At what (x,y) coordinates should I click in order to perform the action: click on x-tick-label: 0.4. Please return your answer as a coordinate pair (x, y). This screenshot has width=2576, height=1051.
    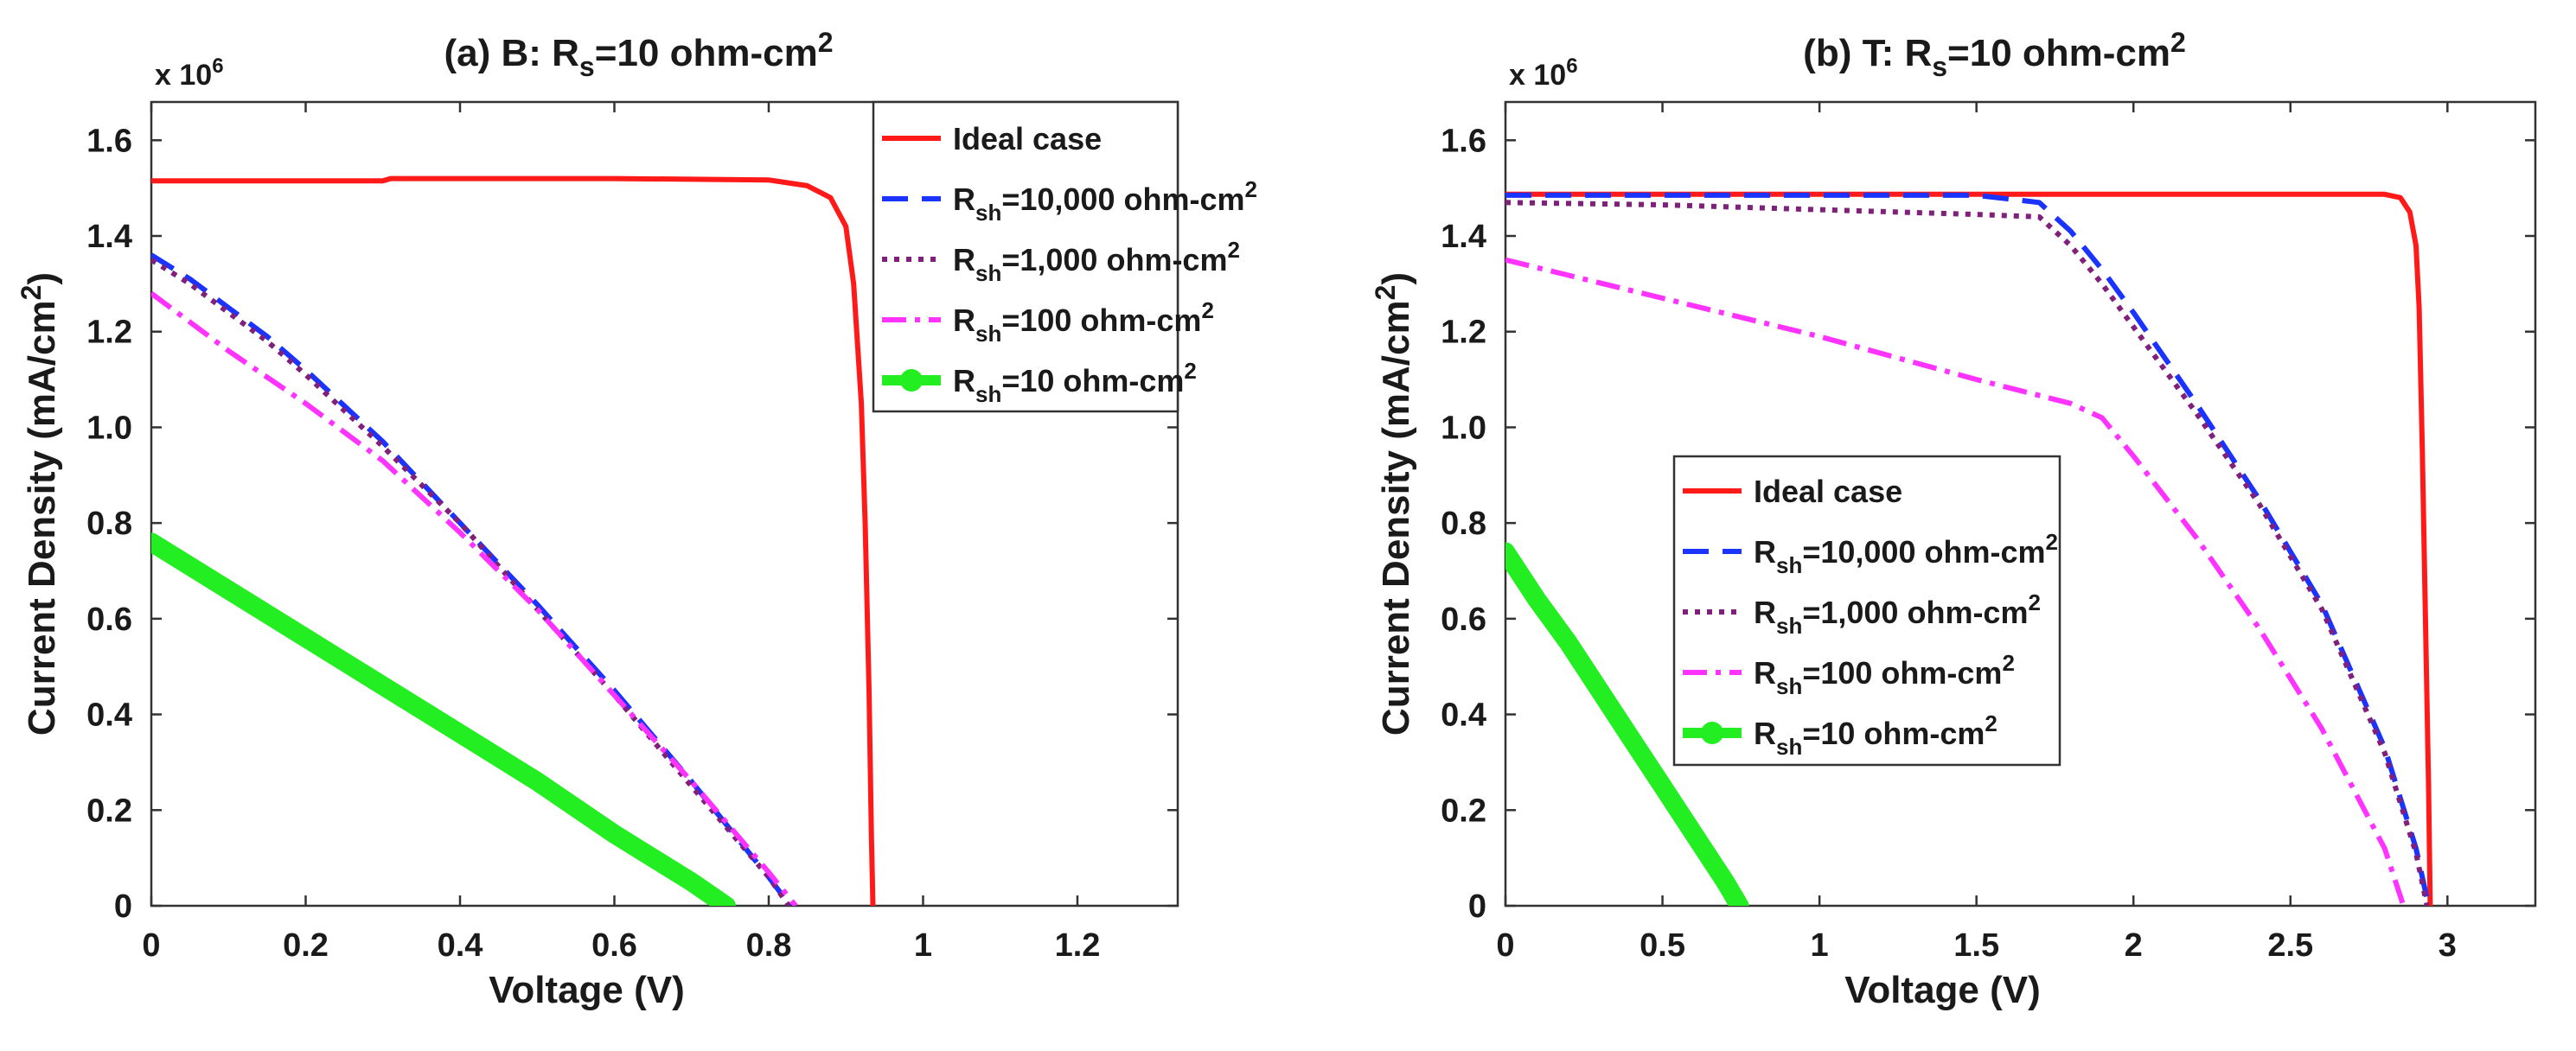
    Looking at the image, I should click on (461, 946).